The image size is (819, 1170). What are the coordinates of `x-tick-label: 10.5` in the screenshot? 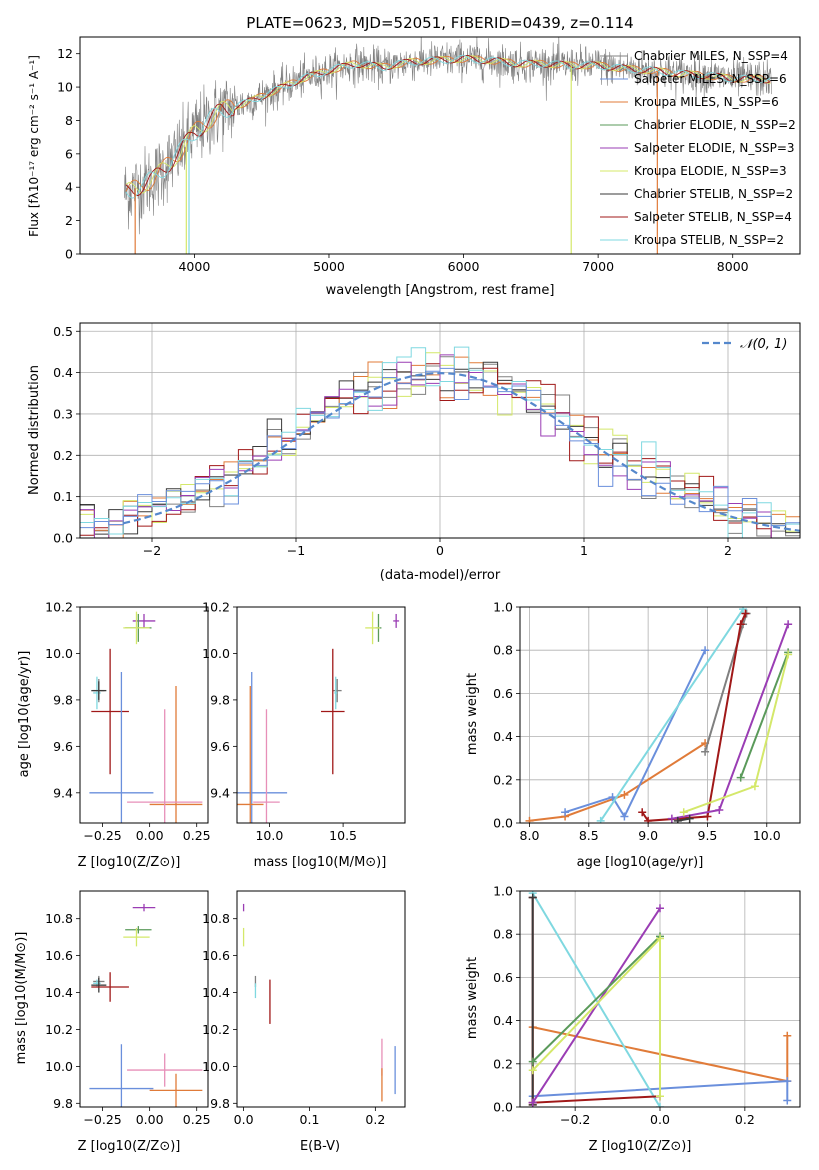 It's located at (343, 835).